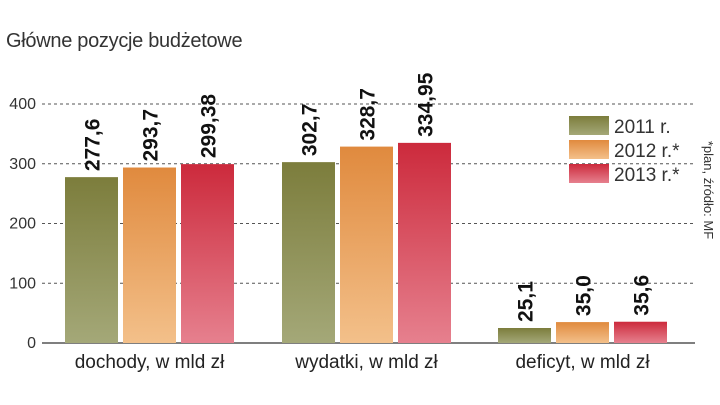  I want to click on legend-label: 2011 r., so click(642, 127).